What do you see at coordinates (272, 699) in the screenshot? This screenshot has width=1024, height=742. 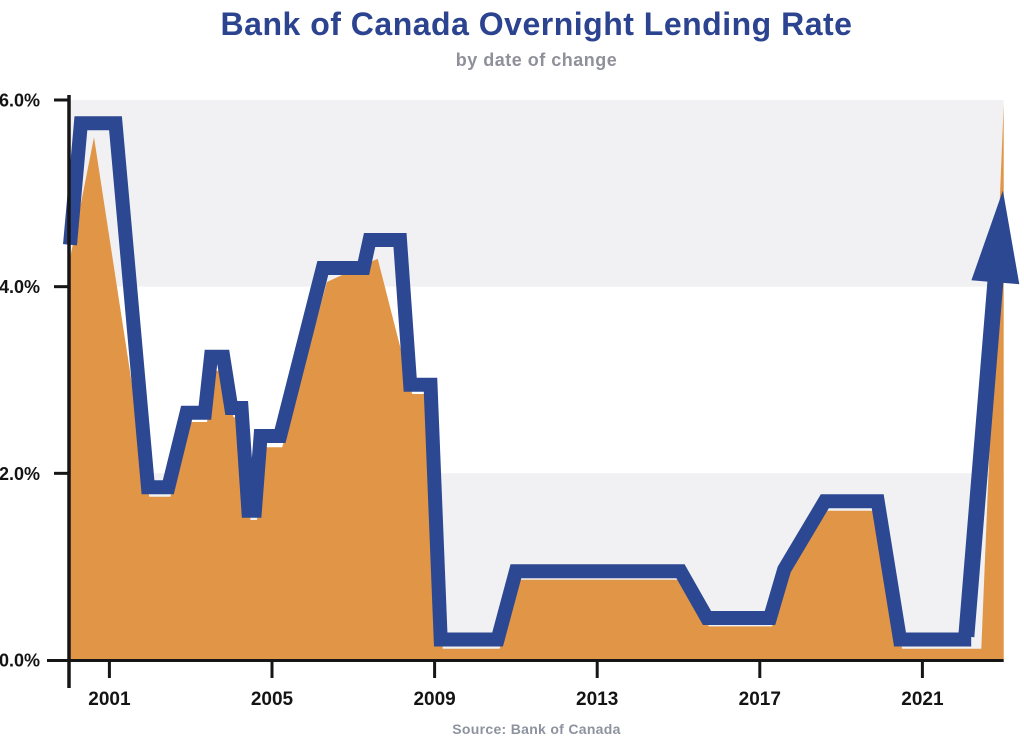 I see `x-tick-label: 2005` at bounding box center [272, 699].